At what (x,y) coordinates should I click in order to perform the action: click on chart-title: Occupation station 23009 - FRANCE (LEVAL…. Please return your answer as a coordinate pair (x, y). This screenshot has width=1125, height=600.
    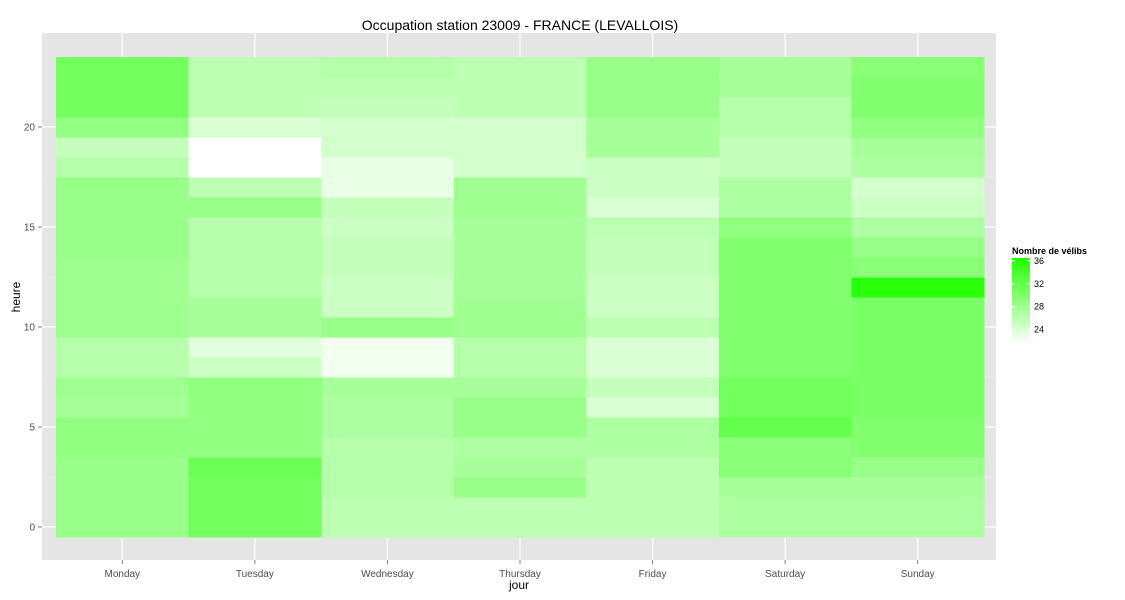
    Looking at the image, I should click on (520, 25).